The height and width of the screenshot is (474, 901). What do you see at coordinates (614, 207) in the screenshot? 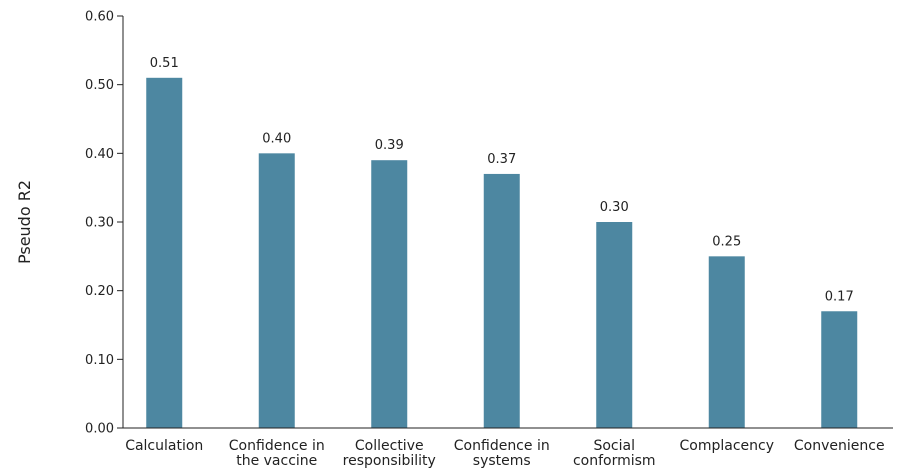
I see `bar-value-label: 0.30` at bounding box center [614, 207].